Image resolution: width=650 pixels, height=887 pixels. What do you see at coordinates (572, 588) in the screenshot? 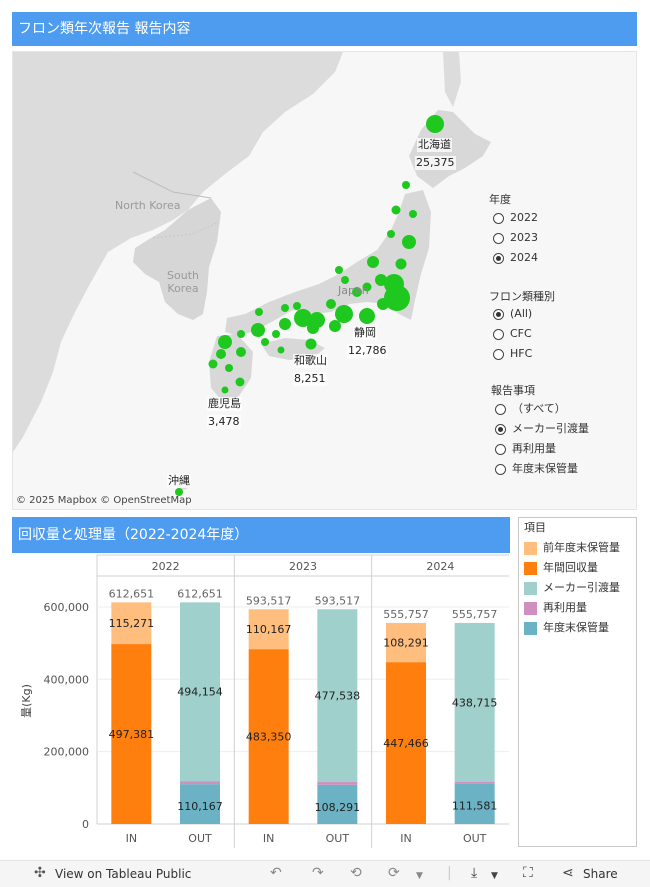
I see `legend-item: メーカー引渡量` at bounding box center [572, 588].